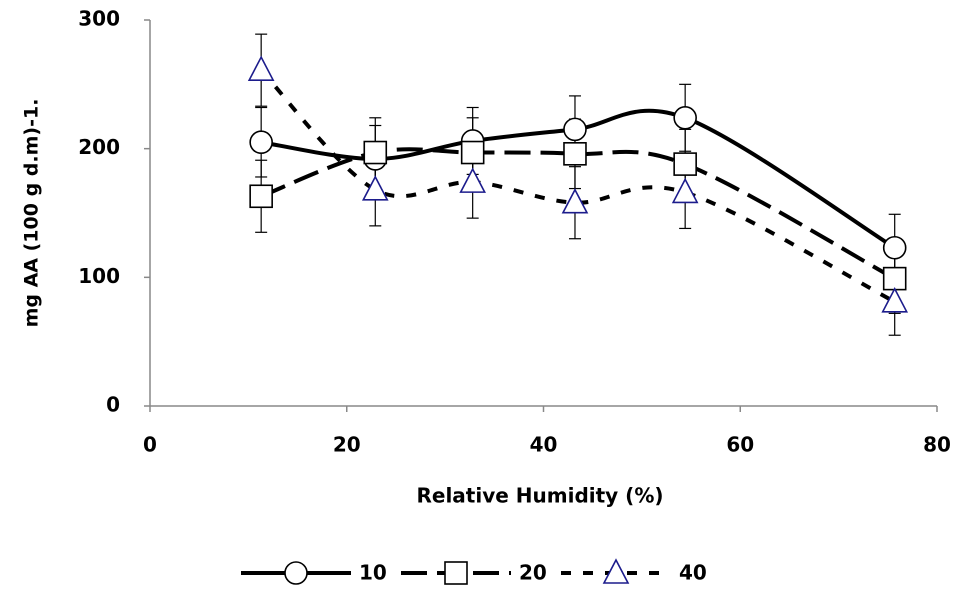 The image size is (963, 591). What do you see at coordinates (740, 445) in the screenshot?
I see `x-tick-label: 60` at bounding box center [740, 445].